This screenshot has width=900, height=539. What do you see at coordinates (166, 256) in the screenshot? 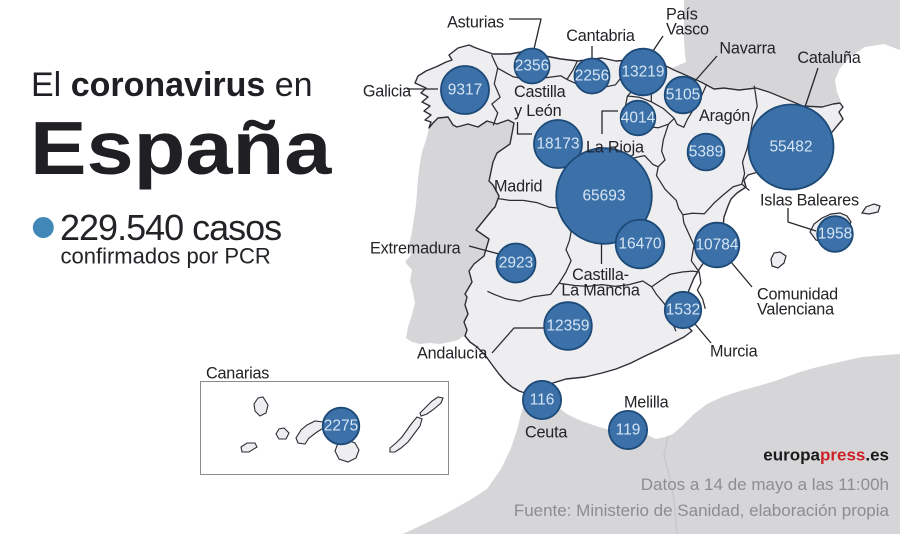
I see `svg-text: confirmados por PCR` at bounding box center [166, 256].